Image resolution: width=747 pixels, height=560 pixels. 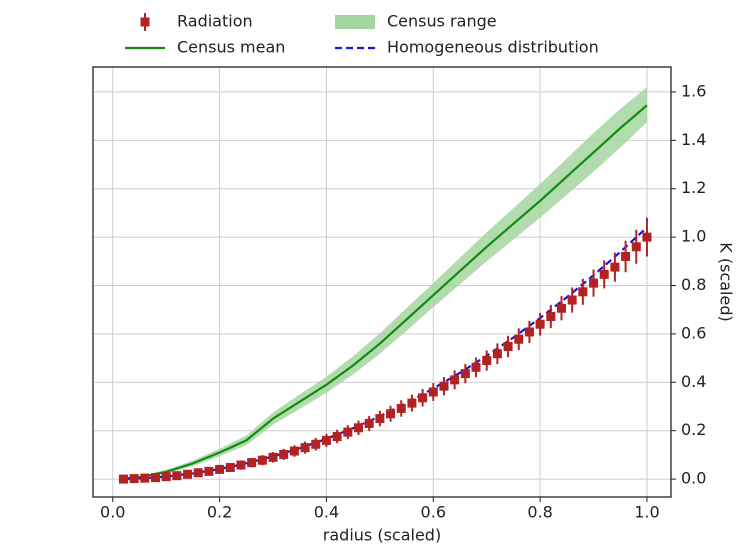 What do you see at coordinates (693, 429) in the screenshot?
I see `y-tick-label: 0.2` at bounding box center [693, 429].